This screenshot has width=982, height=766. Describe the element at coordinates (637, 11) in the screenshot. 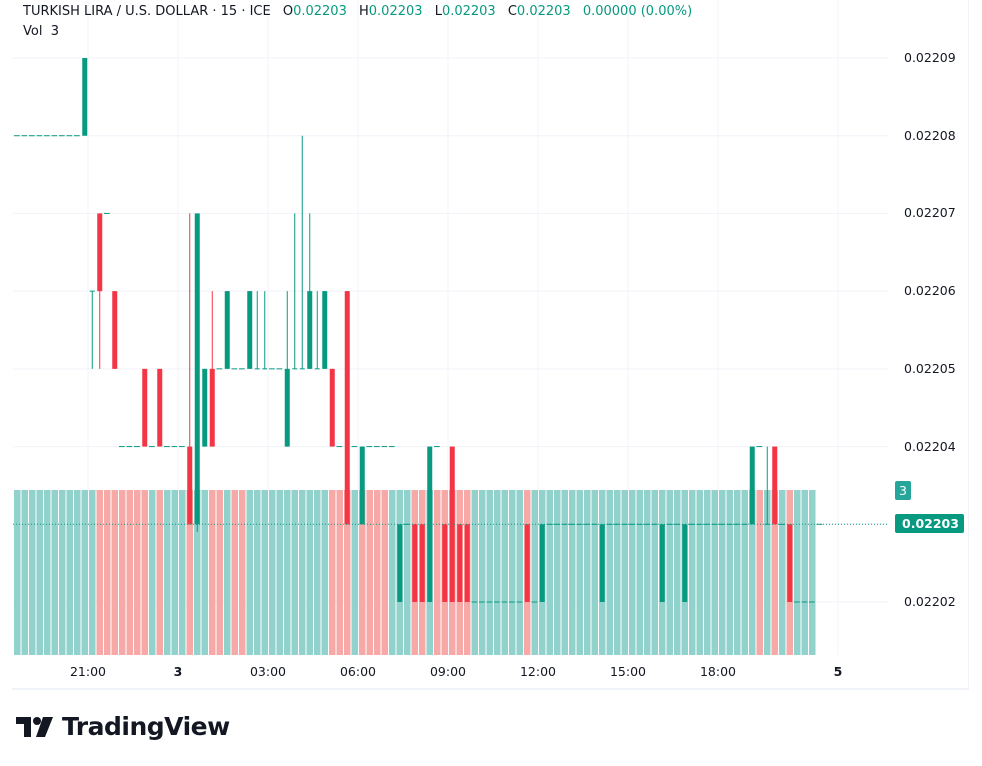

I see `change-value: 0.00000 (0.00%)` at that location.